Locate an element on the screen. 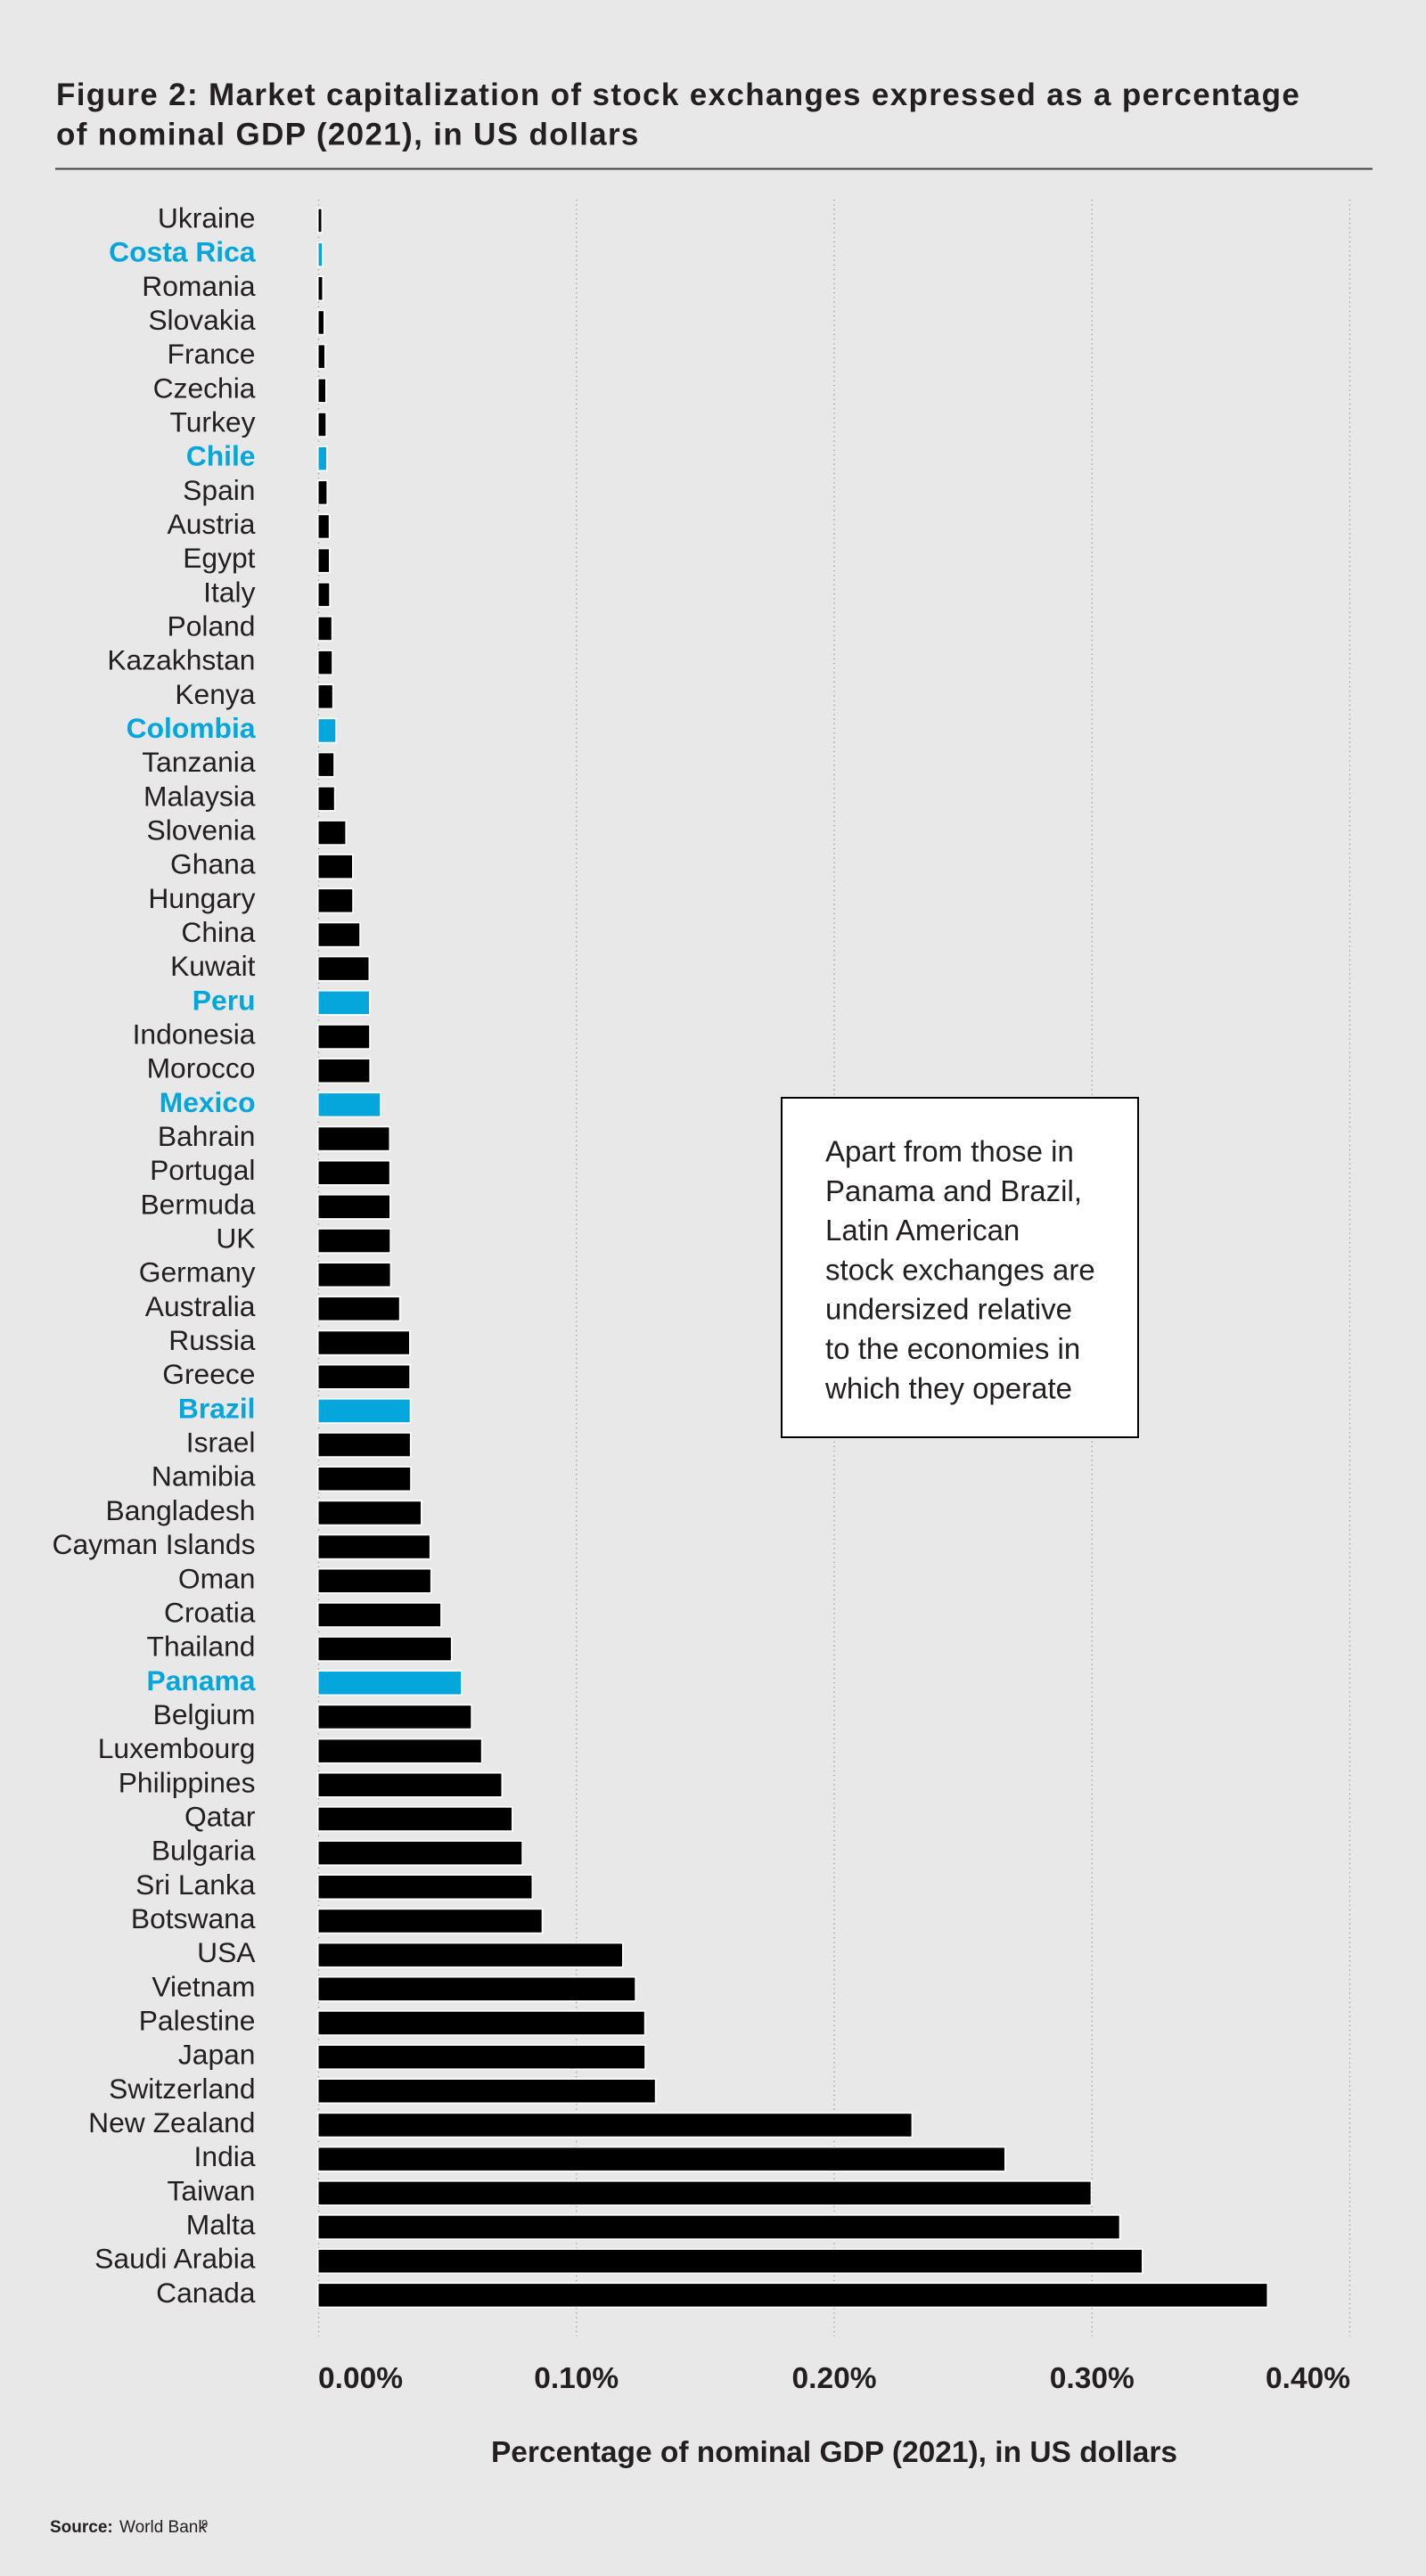 This screenshot has height=2576, width=1426. svg-text: Romania is located at coordinates (199, 286).